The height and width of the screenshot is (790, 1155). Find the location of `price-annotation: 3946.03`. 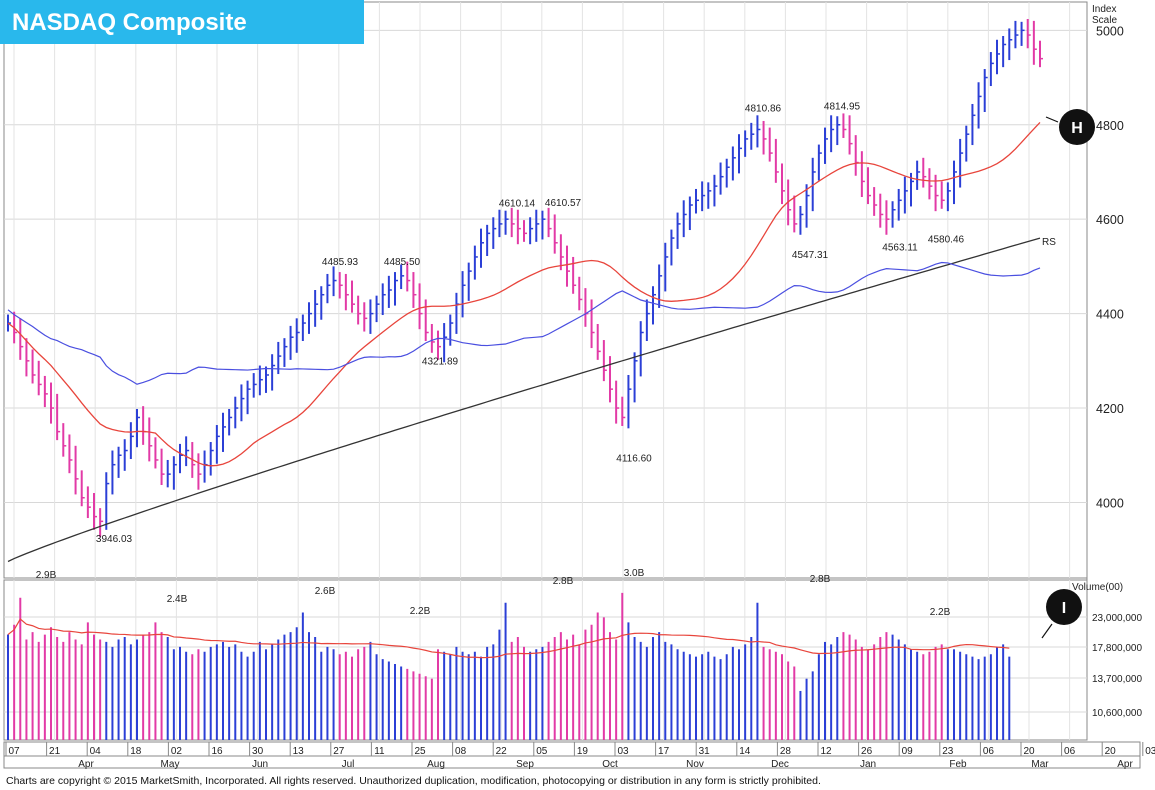

price-annotation: 3946.03 is located at coordinates (114, 539).